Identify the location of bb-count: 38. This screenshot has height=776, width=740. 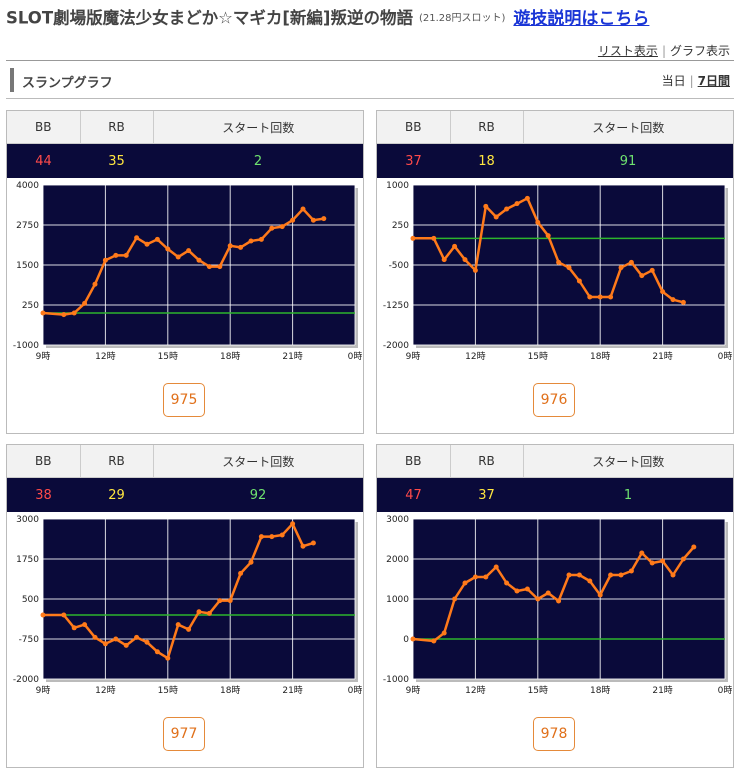
(43, 494).